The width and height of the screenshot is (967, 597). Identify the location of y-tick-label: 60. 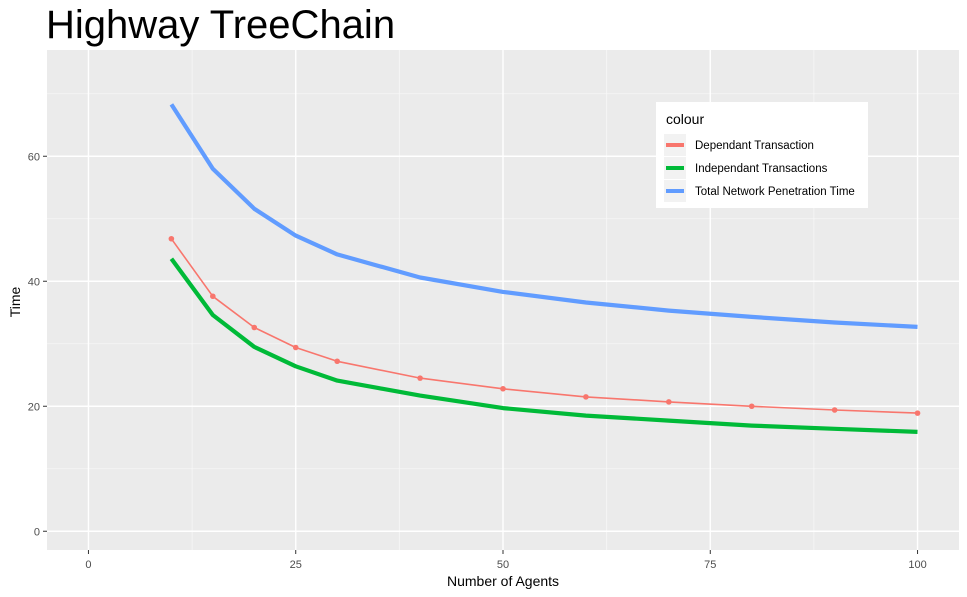
(34, 157).